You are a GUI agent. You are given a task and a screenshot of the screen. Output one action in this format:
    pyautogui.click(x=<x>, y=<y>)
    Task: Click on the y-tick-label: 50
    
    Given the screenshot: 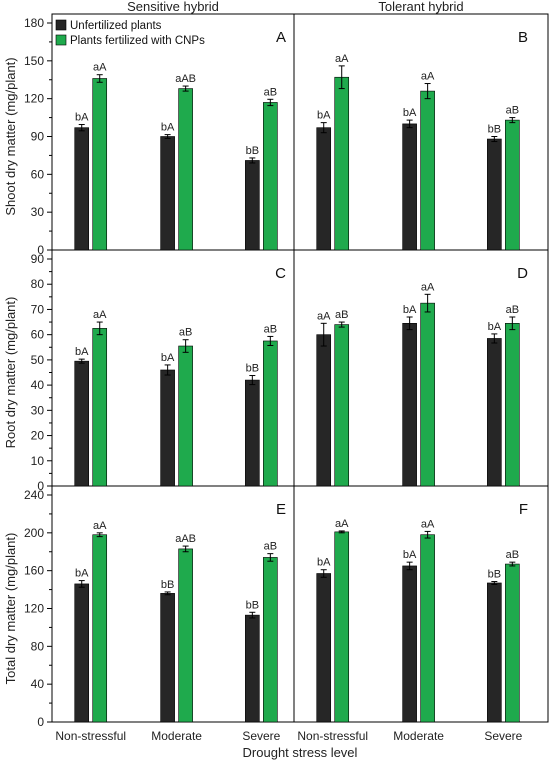 What is the action you would take?
    pyautogui.click(x=38, y=360)
    